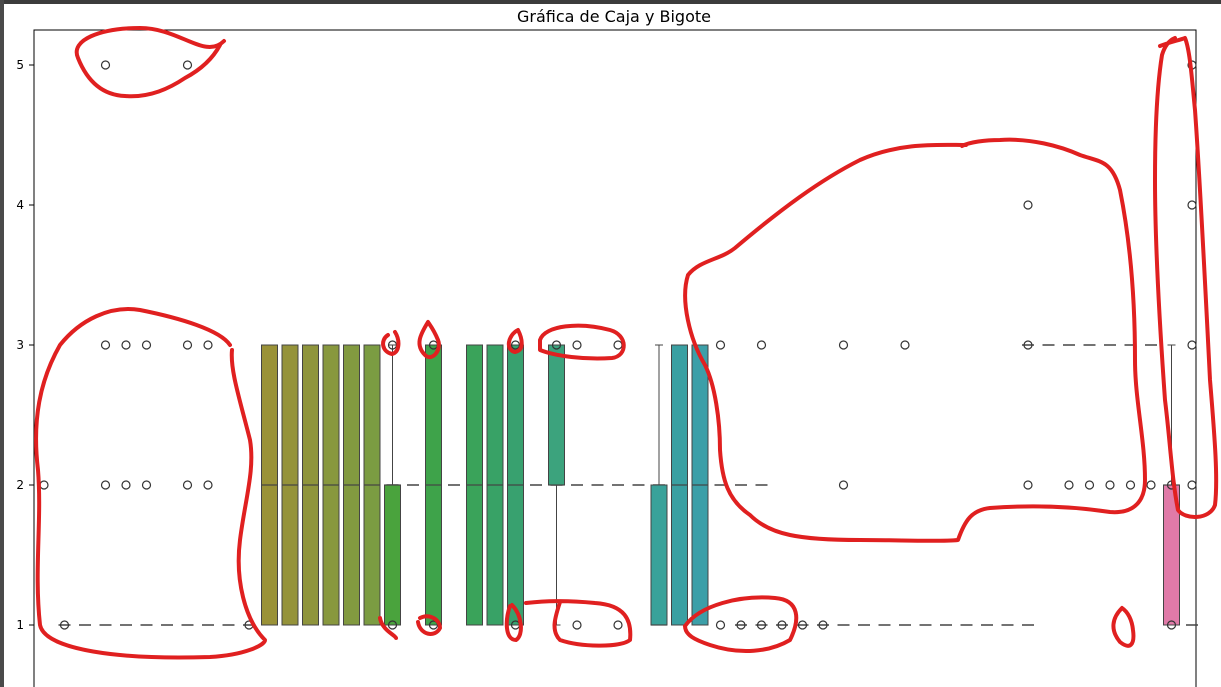  Describe the element at coordinates (2, 343) in the screenshot. I see `window-left-edge` at that location.